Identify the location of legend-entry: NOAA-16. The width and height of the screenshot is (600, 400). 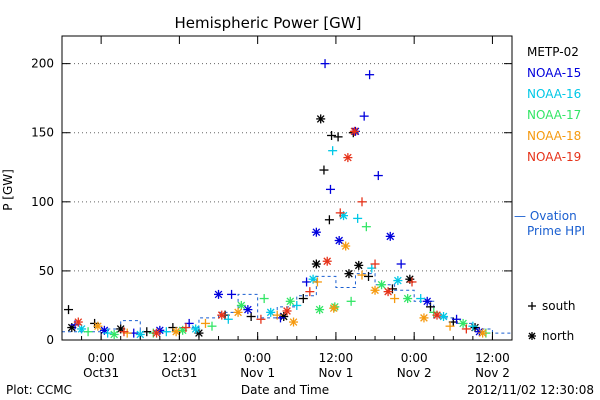
(554, 94).